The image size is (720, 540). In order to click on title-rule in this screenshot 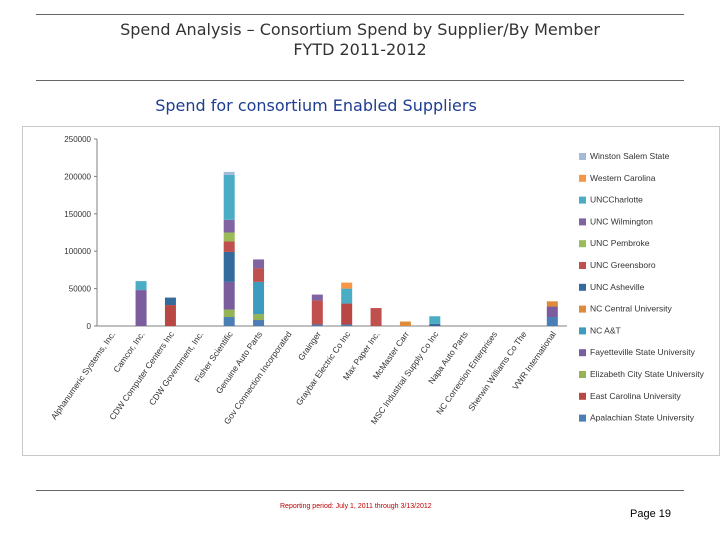, I will do `click(360, 80)`.